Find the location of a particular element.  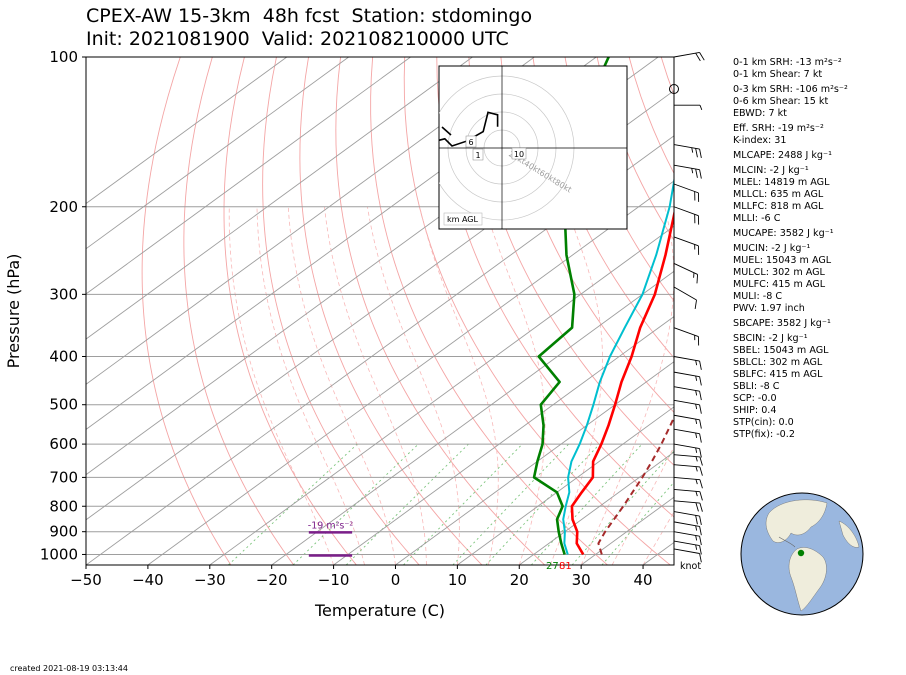

param-line: SBCIN: -2 J kg⁻¹ is located at coordinates (770, 338).